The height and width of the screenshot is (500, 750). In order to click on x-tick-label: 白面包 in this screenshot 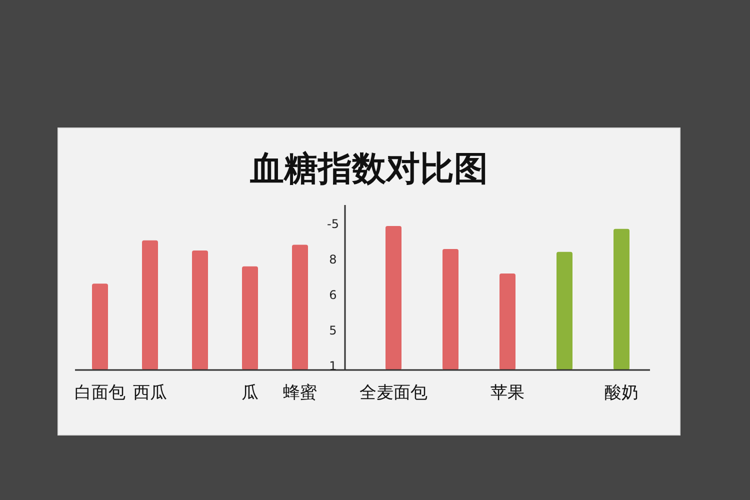, I will do `click(100, 393)`.